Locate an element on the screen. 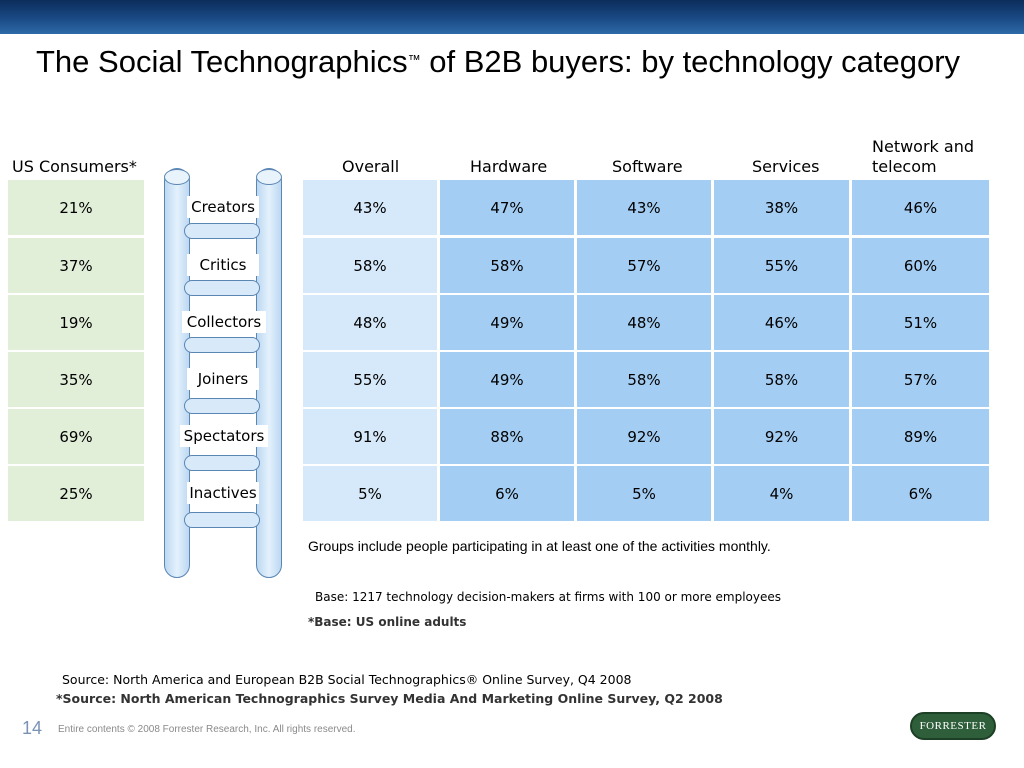 The width and height of the screenshot is (1024, 768). consumer-cell-collectors: 19% is located at coordinates (76, 322).